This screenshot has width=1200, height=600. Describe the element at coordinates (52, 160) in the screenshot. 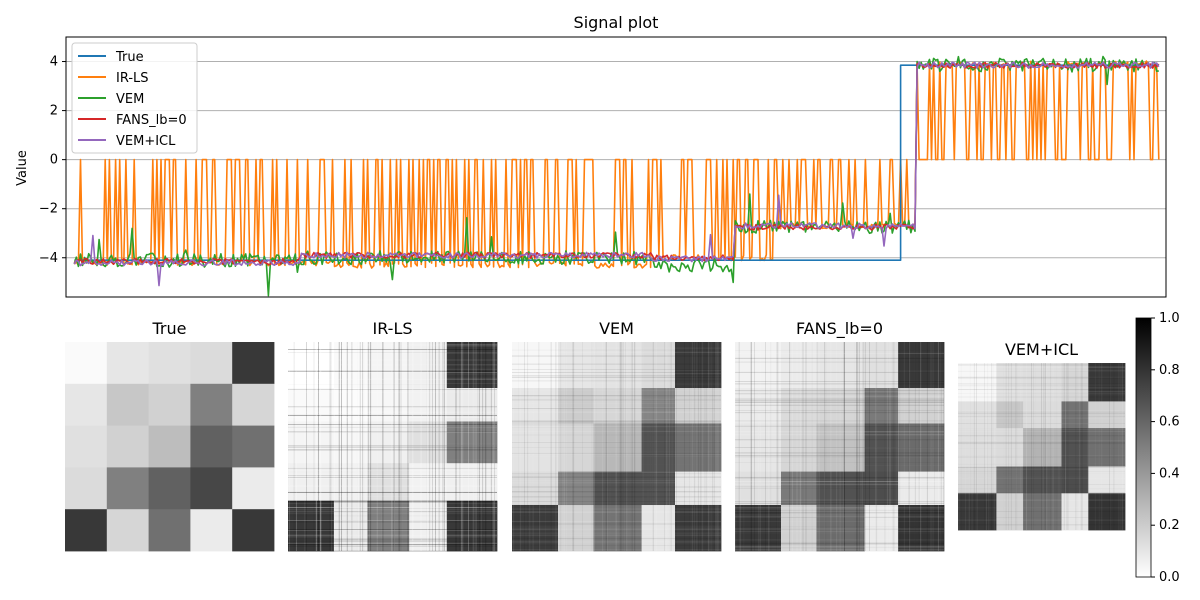

I see `y-axis-ticks: −4 −2 0 2 4` at that location.